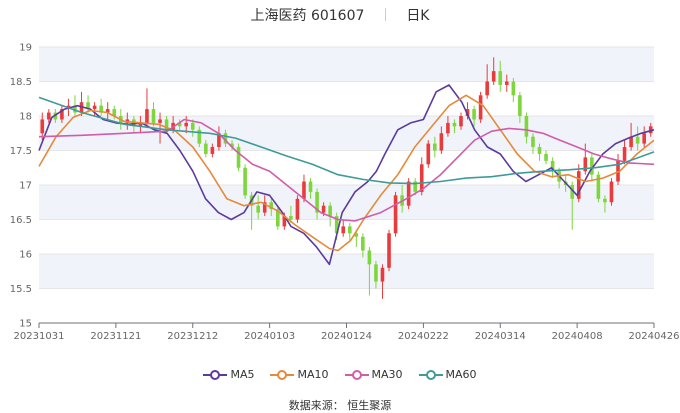 This screenshot has width=680, height=413. I want to click on legend-item-ma5: MA5, so click(228, 374).